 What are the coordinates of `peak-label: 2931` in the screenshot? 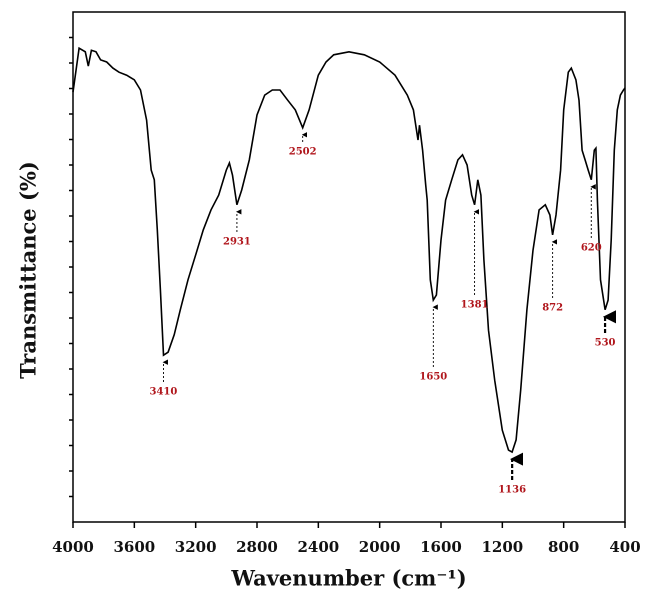 It's located at (237, 242).